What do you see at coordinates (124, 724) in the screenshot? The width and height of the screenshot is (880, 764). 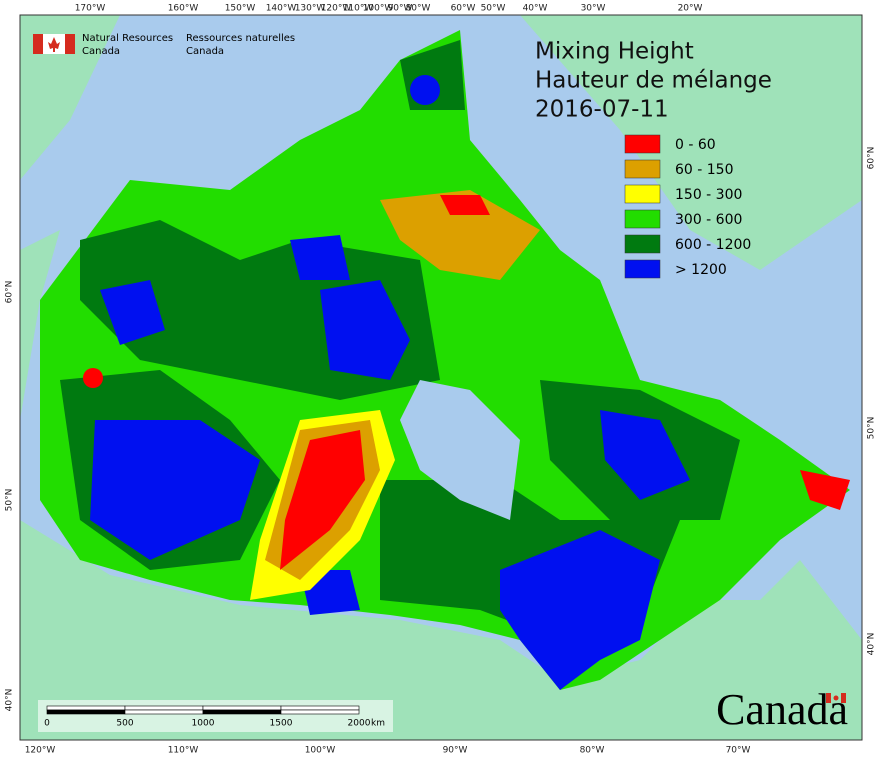 I see `scale-label: 500` at bounding box center [124, 724].